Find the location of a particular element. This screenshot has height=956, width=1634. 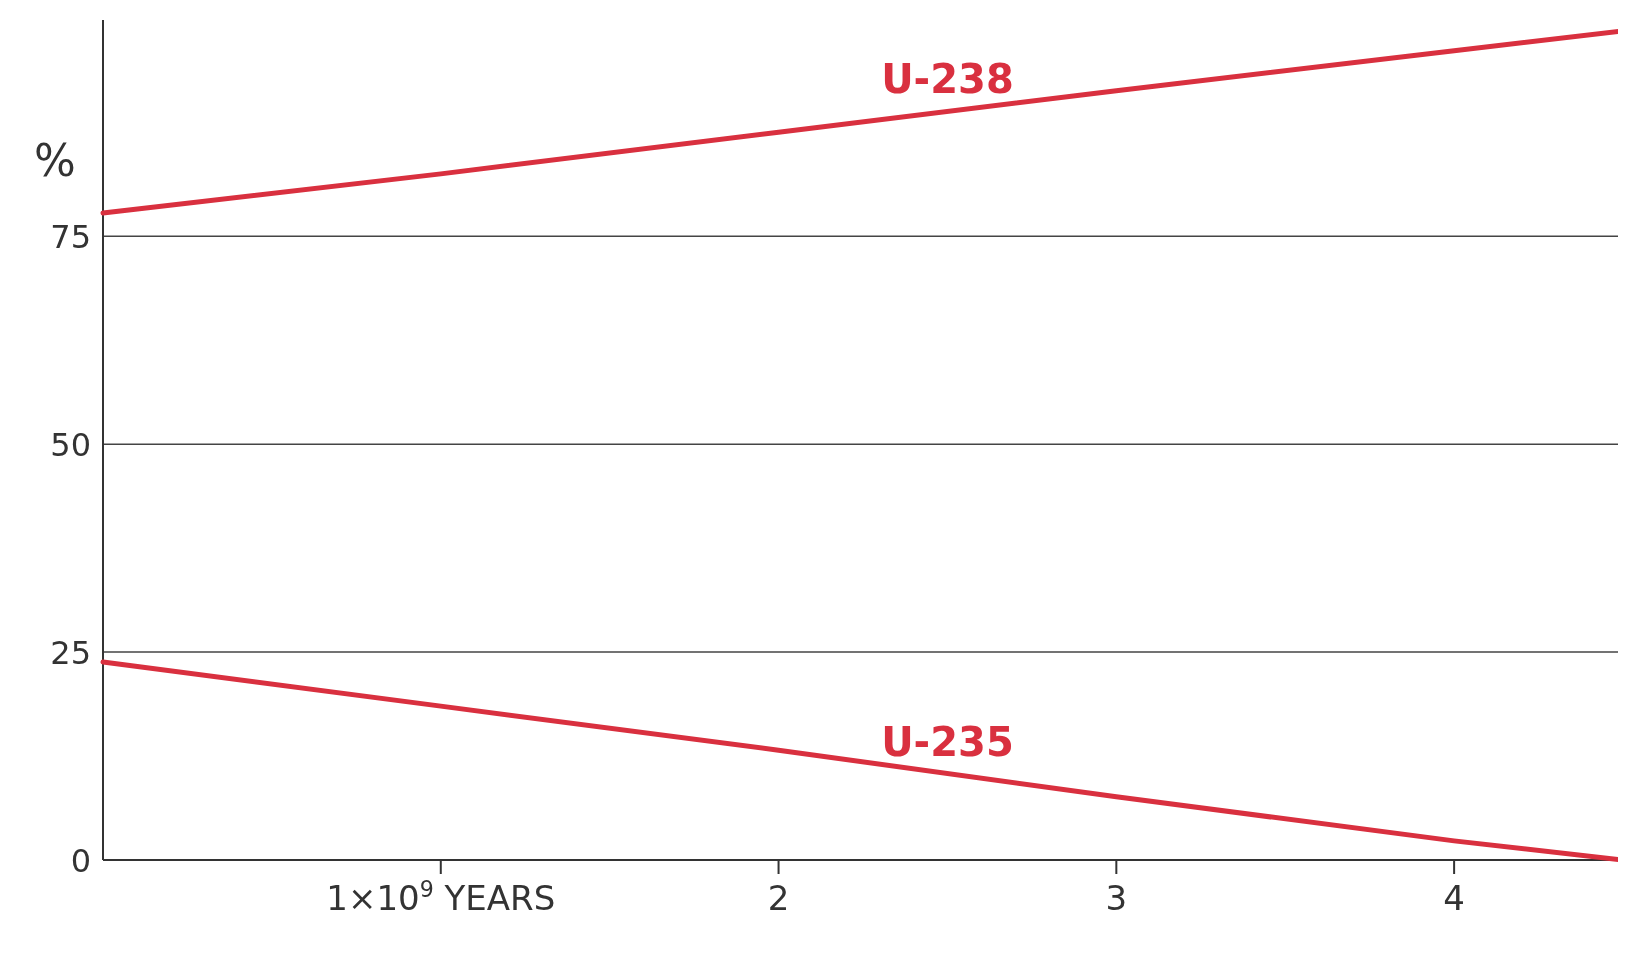

x-tick-label: 1×10$^{9}$ YEARS is located at coordinates (441, 897).